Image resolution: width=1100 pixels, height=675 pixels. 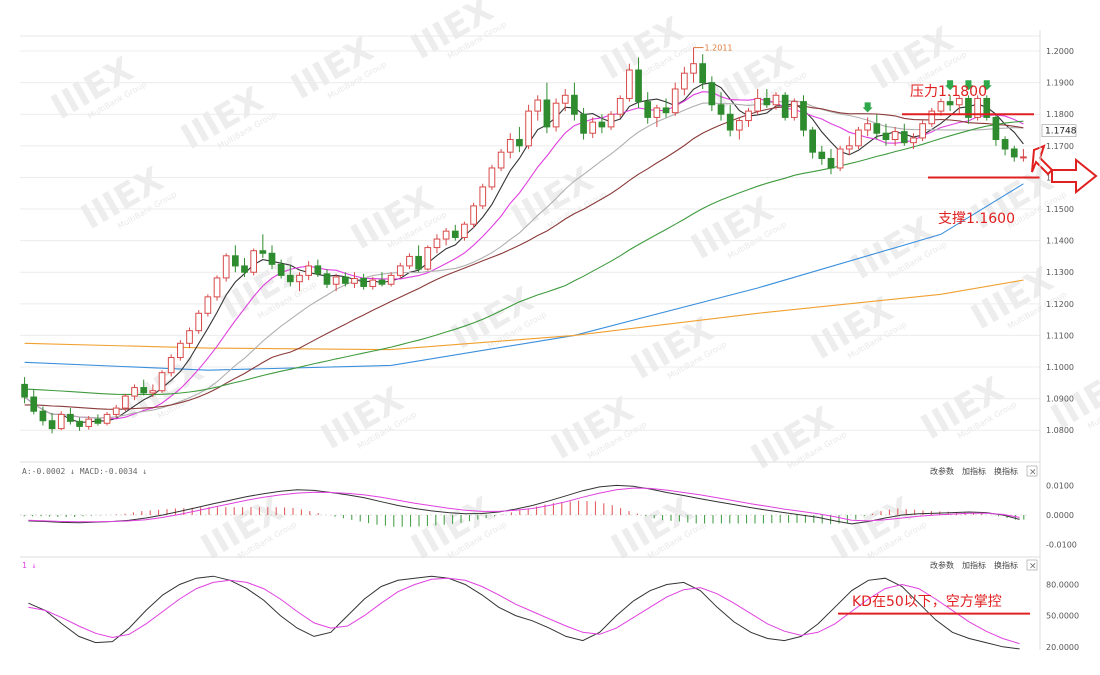 I want to click on macd-close-icon: ×, so click(x=1033, y=473).